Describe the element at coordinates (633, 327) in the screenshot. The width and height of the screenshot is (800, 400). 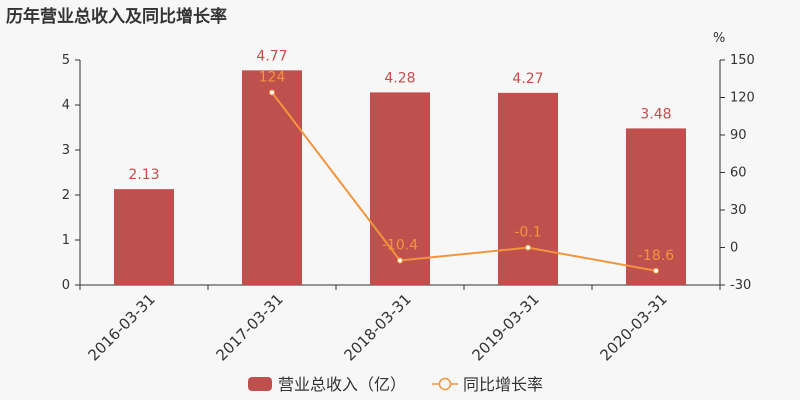
I see `x-axis-tick-label: 2020-03-31` at that location.